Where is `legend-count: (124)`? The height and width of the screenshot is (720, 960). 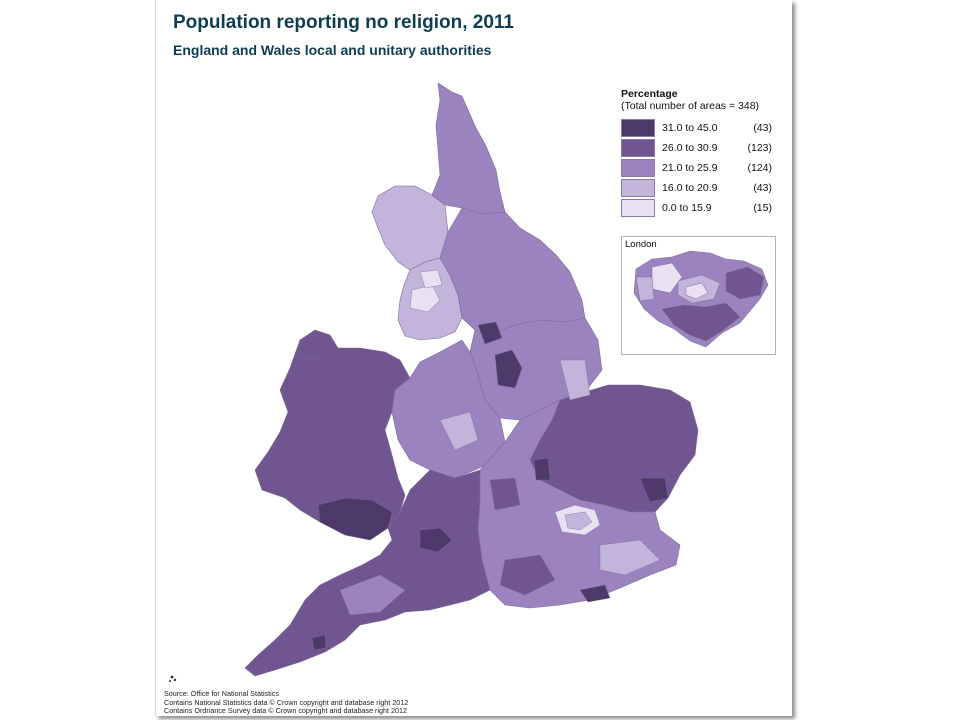 legend-count: (124) is located at coordinates (759, 168).